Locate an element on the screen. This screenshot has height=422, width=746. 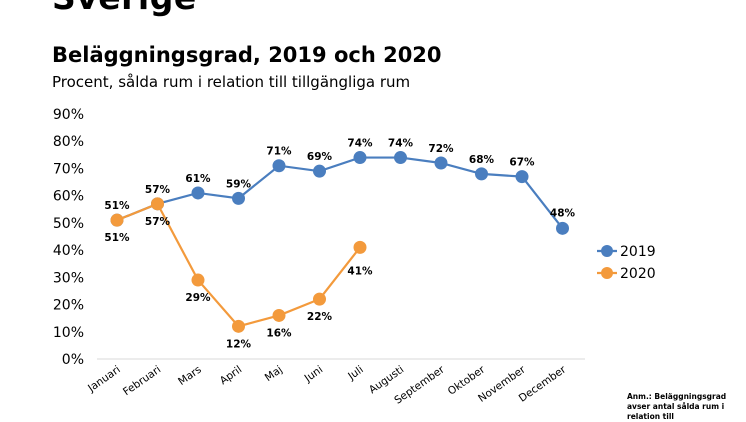
y-tick-label: 0% is located at coordinates (73, 360).